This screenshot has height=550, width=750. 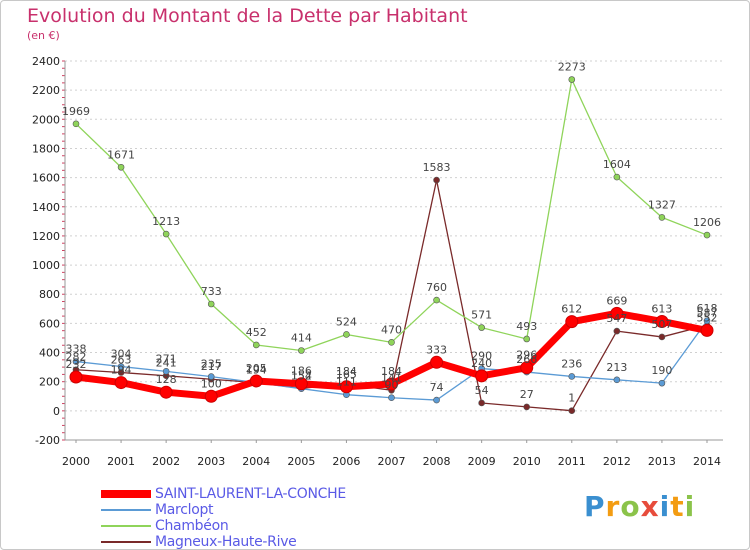 What do you see at coordinates (47, 440) in the screenshot?
I see `y-tick-label: -200` at bounding box center [47, 440].